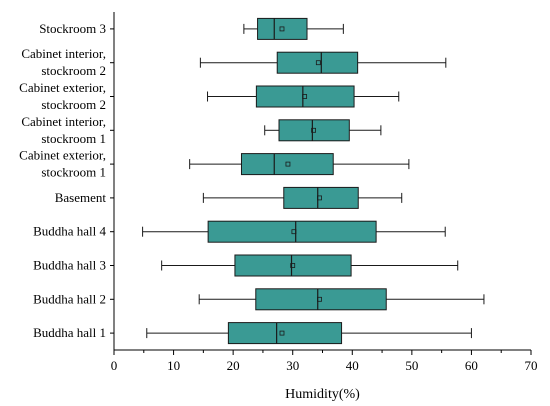 Image resolution: width=550 pixels, height=406 pixels. I want to click on category-label: Buddha hall 4, so click(69, 231).